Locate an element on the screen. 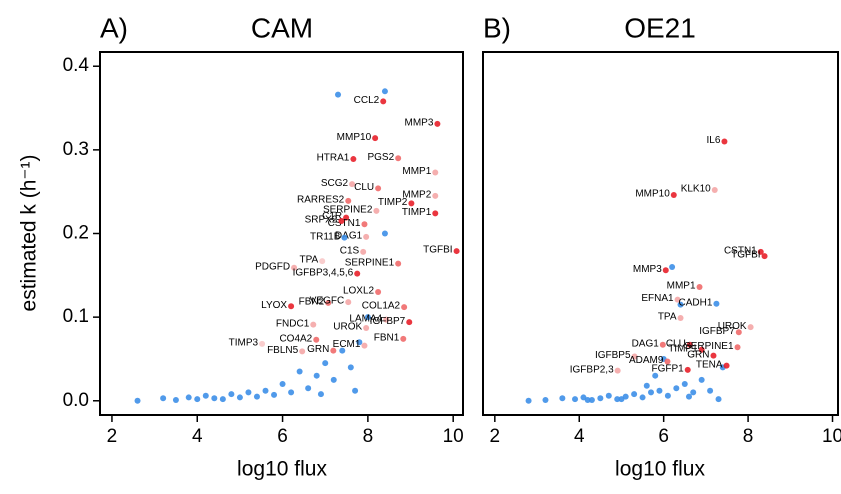 The height and width of the screenshot is (494, 841). y-tick-label: 0.3 is located at coordinates (76, 149).